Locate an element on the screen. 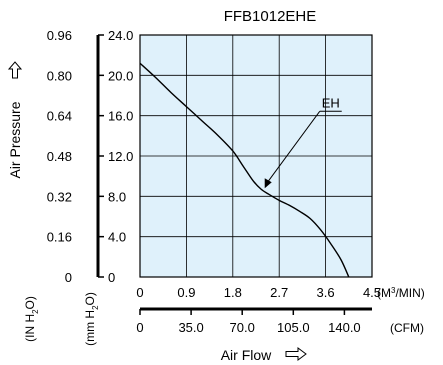 The height and width of the screenshot is (365, 443). y-secondary-tick-label-3: 0.48 is located at coordinates (59, 156).